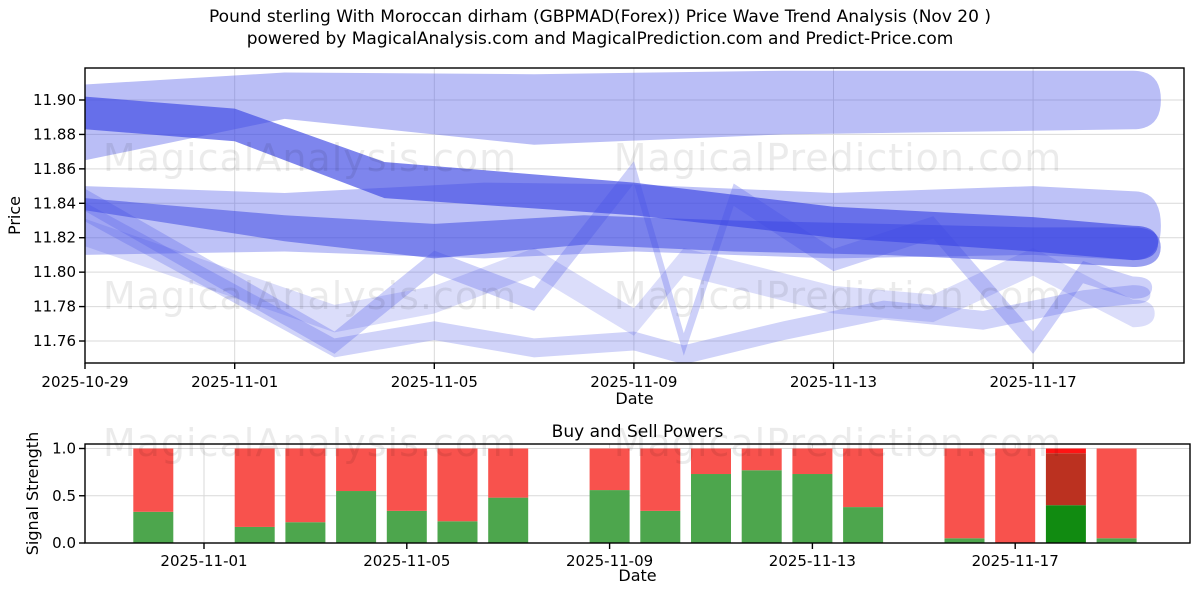  What do you see at coordinates (54, 272) in the screenshot?
I see `y-tick-label: 11.80` at bounding box center [54, 272].